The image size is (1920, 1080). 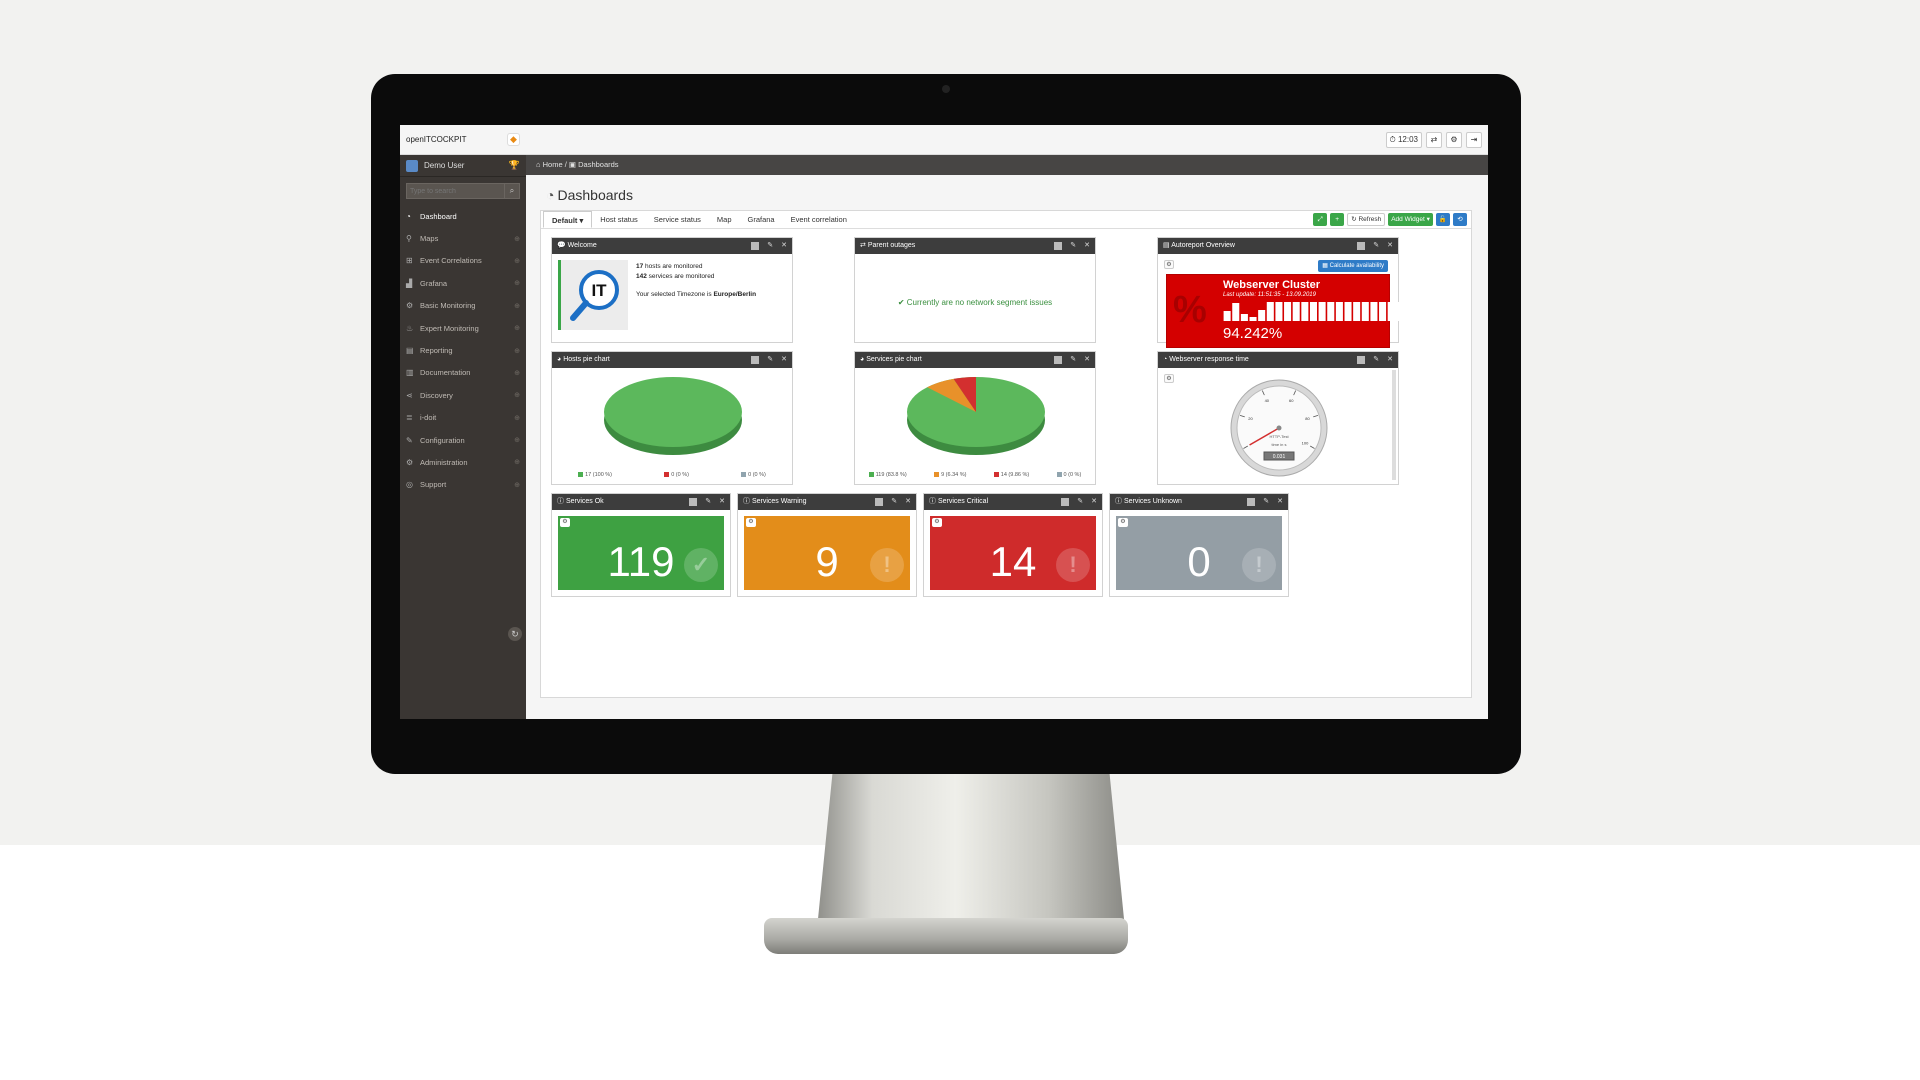 I want to click on sidebar-item-i-doit: ≣ i-doit ⊕, so click(x=463, y=418).